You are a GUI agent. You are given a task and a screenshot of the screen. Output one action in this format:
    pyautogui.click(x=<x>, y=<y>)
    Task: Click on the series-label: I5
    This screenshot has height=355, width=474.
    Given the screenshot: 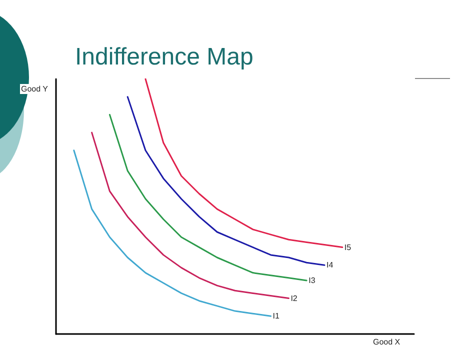 What is the action you would take?
    pyautogui.click(x=348, y=247)
    